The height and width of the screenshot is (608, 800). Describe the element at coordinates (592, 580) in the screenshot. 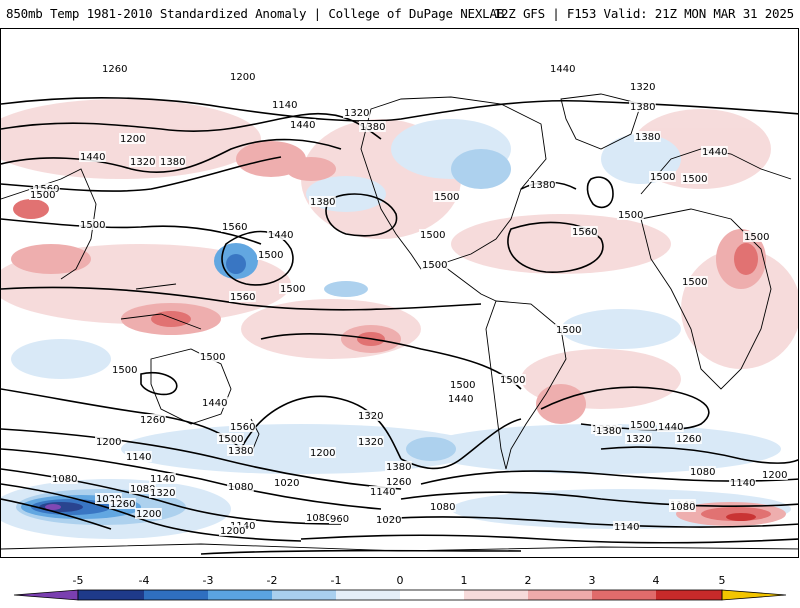

I see `colorbar-tick-label: 3` at that location.